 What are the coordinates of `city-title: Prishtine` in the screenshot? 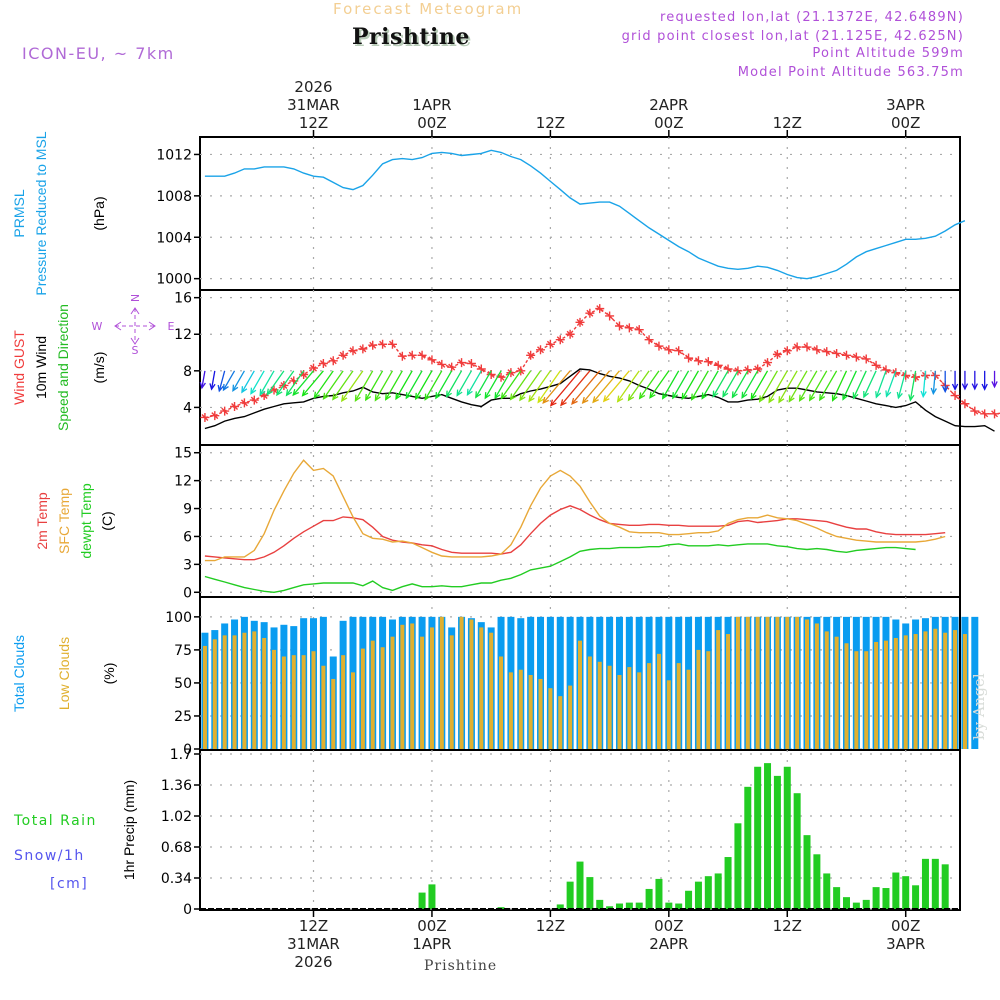 It's located at (411, 37).